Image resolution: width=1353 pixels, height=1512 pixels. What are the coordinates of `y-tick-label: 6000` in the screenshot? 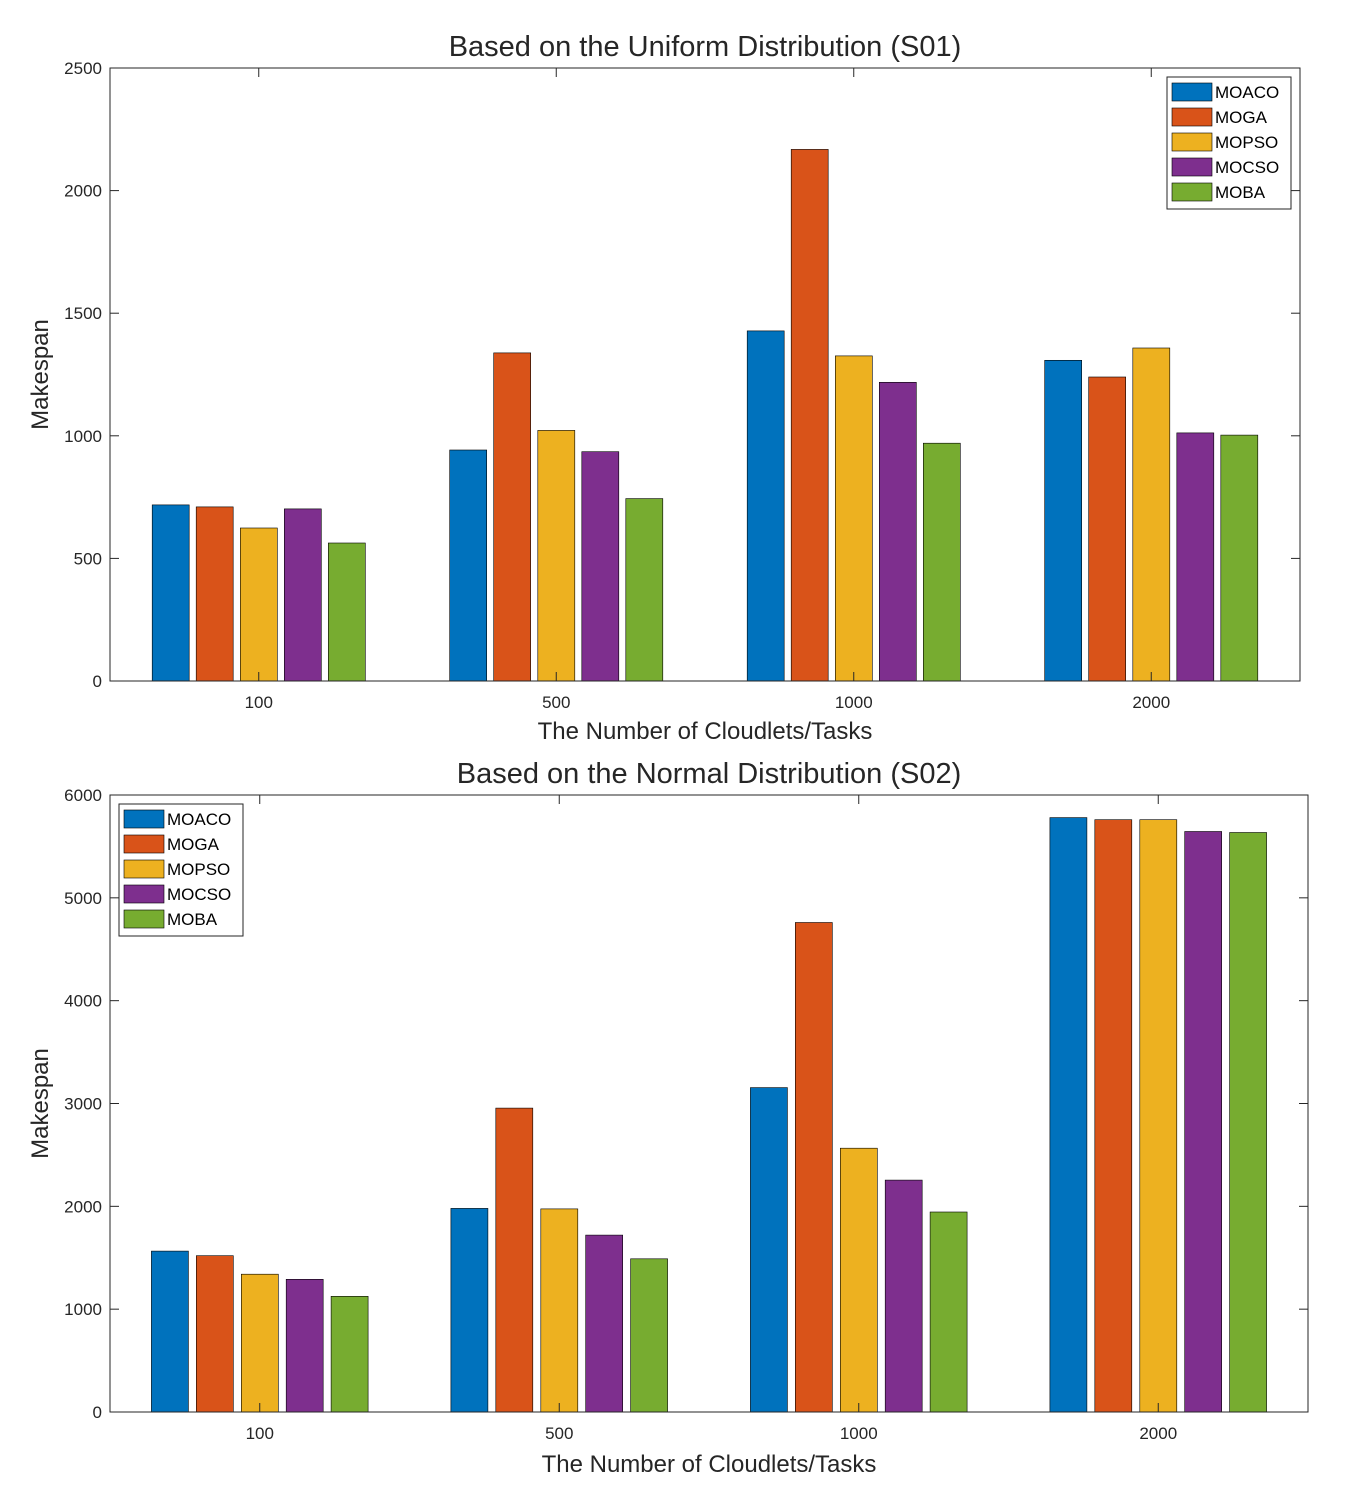 It's located at (83, 795).